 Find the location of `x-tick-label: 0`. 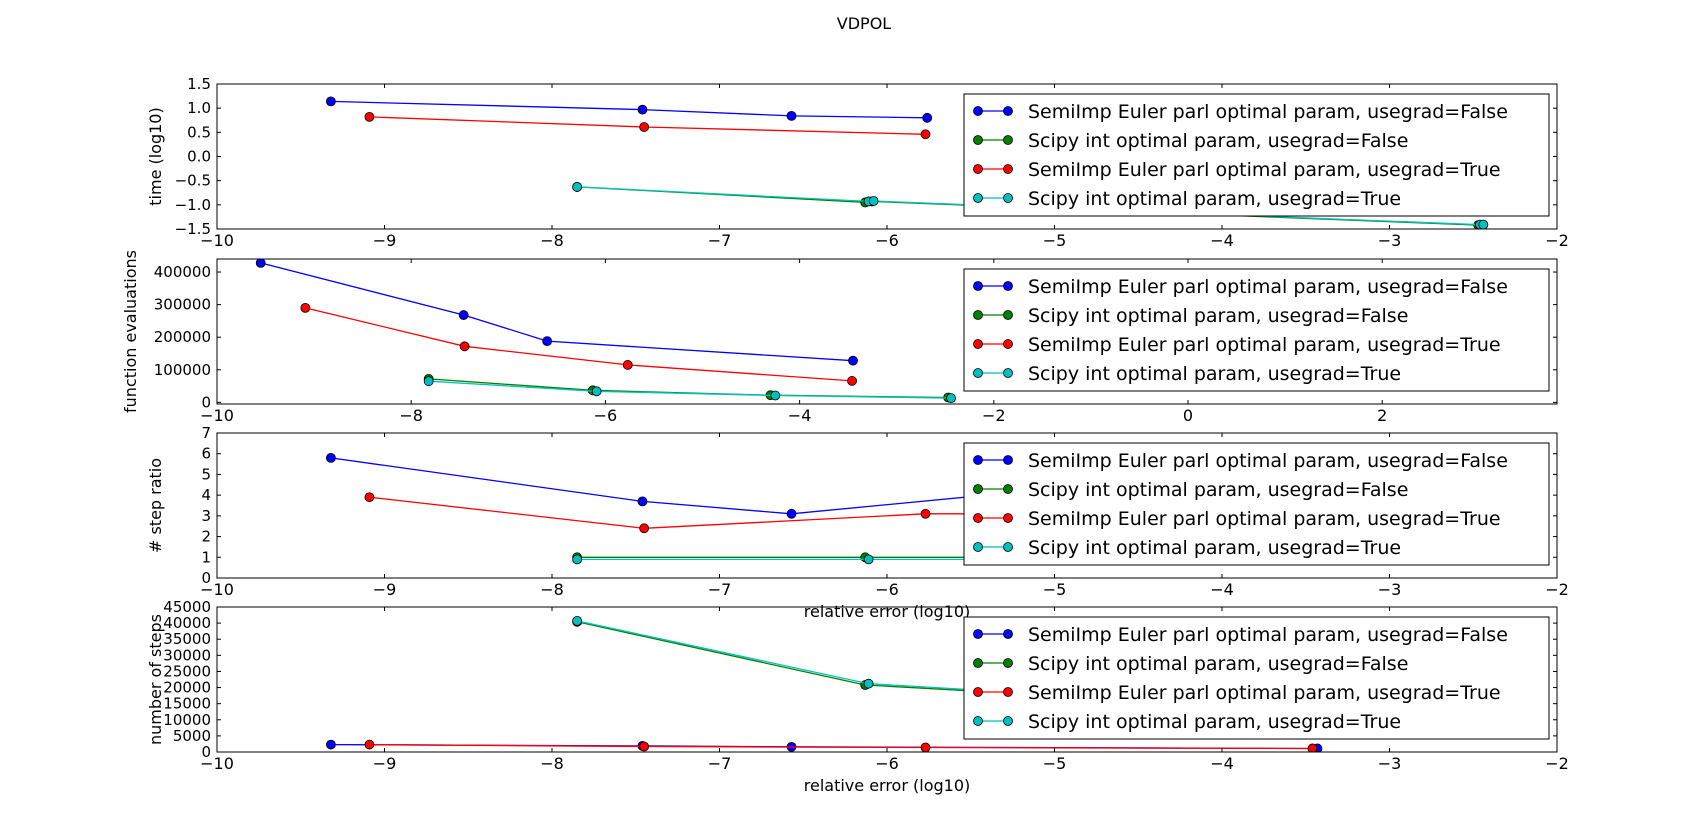

x-tick-label: 0 is located at coordinates (1188, 415).